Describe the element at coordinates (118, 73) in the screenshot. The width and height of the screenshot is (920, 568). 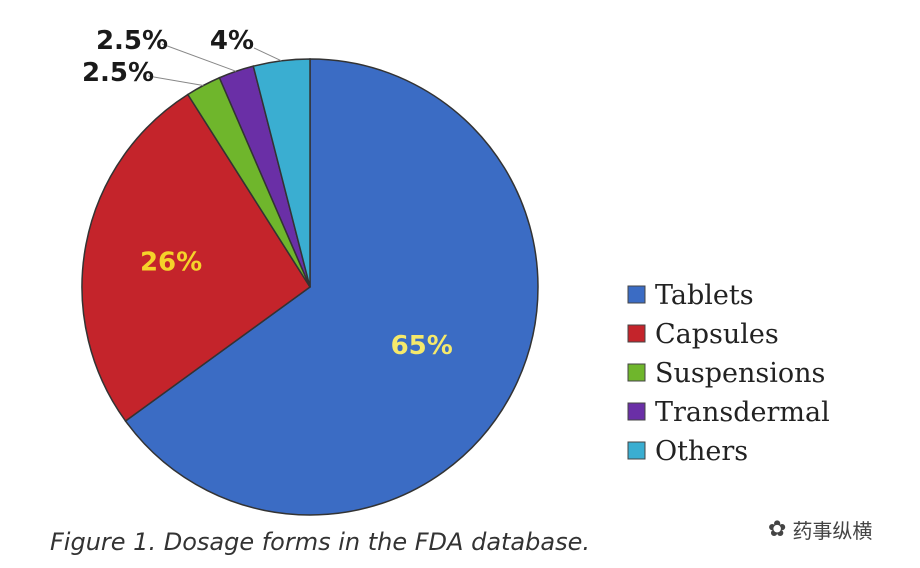
I see `data-label-suspensions: 2.5%` at that location.